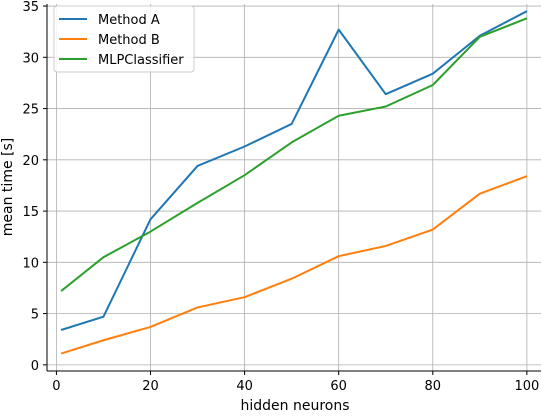  Describe the element at coordinates (129, 20) in the screenshot. I see `legend-label: Method A` at that location.